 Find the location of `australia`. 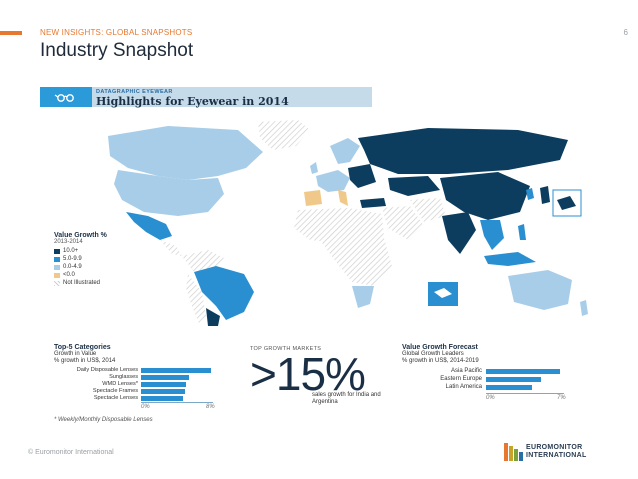

australia is located at coordinates (540, 290).